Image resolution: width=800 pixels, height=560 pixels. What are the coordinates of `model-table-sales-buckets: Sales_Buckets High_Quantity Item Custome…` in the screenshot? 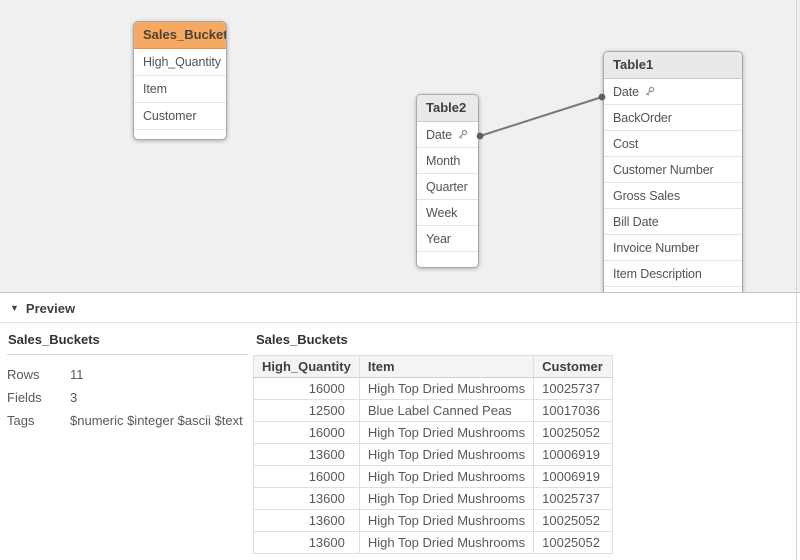 It's located at (180, 80).